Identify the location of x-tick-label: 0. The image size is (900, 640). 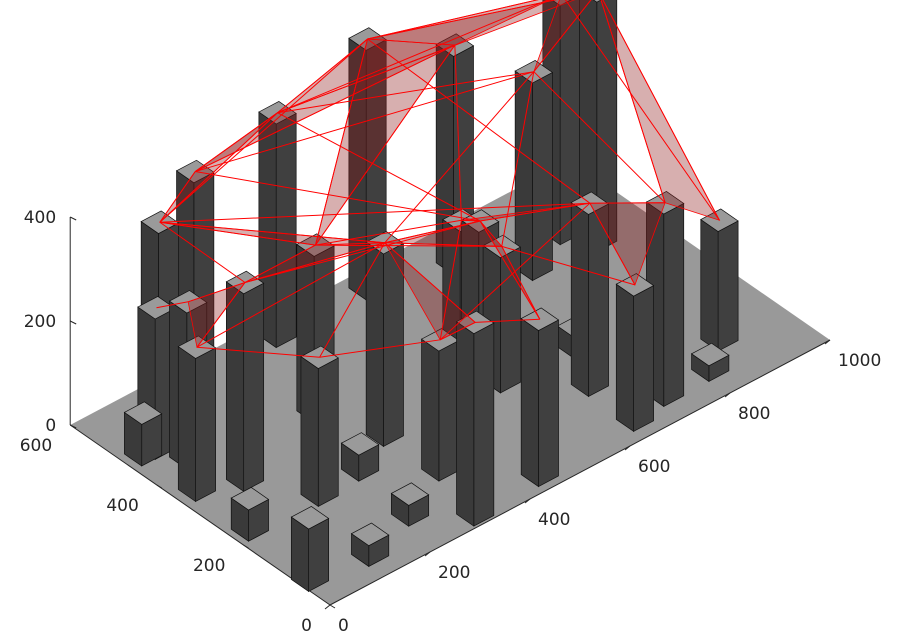
(343, 626).